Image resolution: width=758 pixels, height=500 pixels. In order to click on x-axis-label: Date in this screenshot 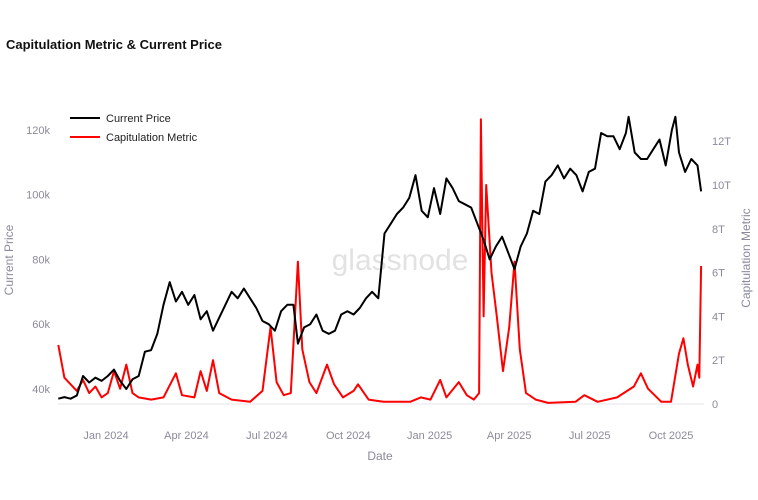, I will do `click(380, 456)`.